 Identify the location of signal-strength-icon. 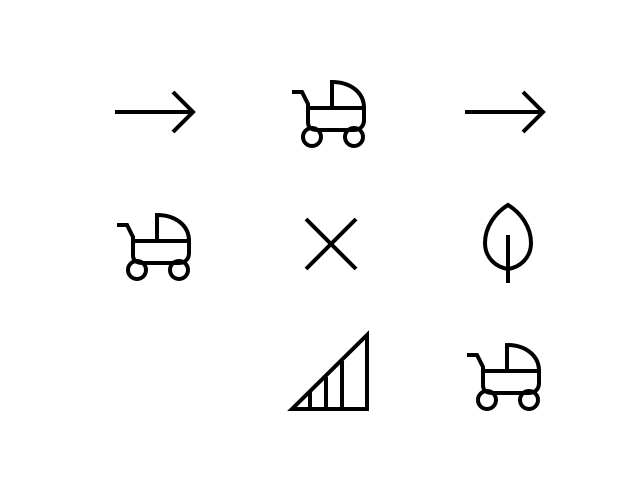
(330, 375).